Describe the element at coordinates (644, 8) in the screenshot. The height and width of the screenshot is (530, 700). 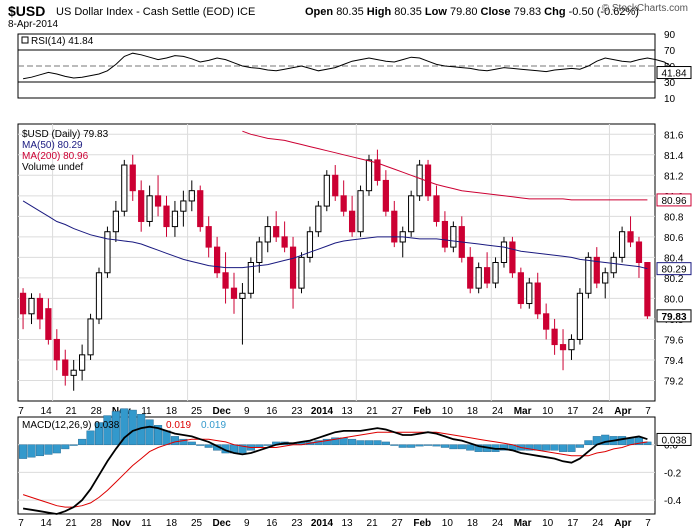
I see `copyright: © StockCharts.com` at that location.